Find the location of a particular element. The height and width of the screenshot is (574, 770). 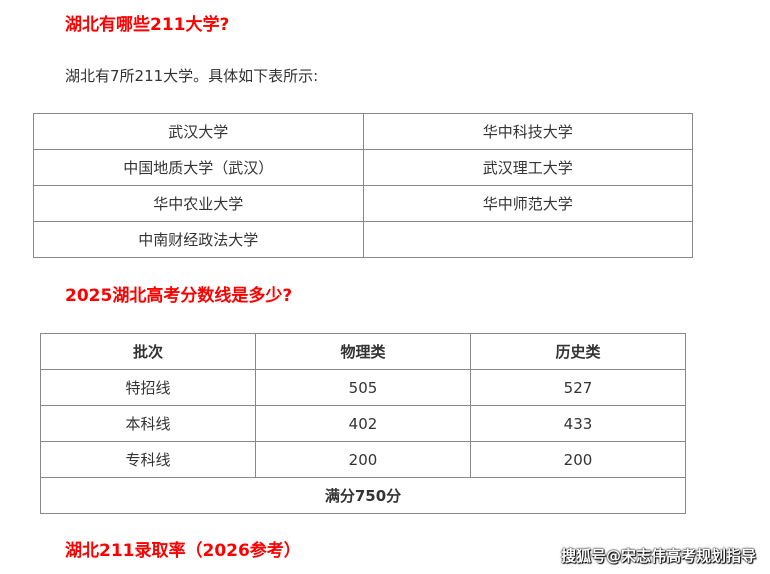

table-row: 中南财经政法大学 is located at coordinates (363, 239).